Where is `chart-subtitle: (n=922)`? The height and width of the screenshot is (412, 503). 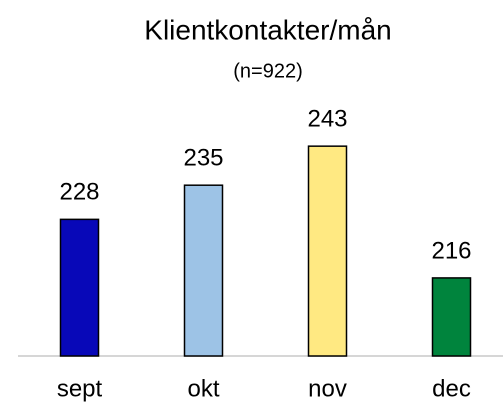 chart-subtitle: (n=922) is located at coordinates (268, 71).